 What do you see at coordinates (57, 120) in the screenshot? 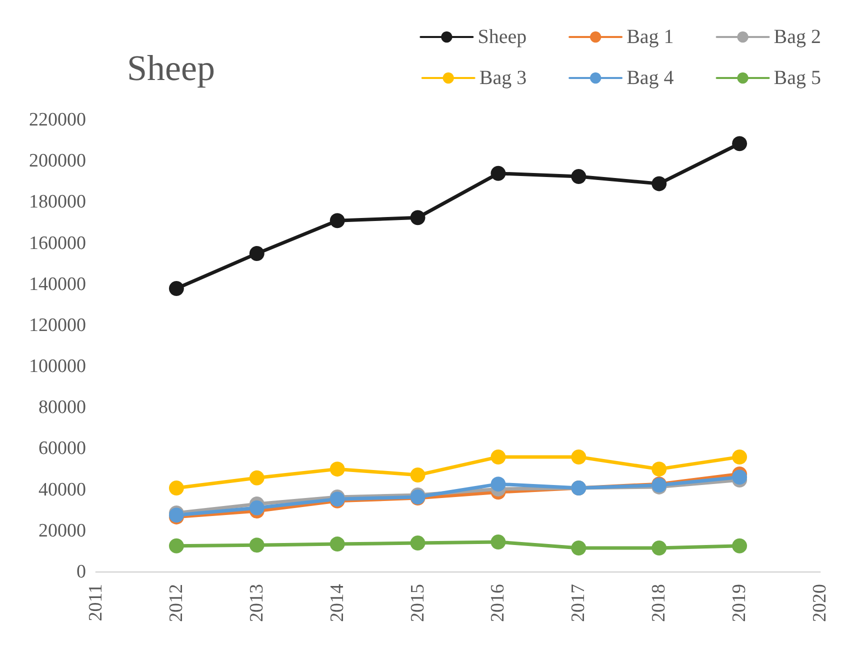
I see `y-tick-label: 220000` at bounding box center [57, 120].